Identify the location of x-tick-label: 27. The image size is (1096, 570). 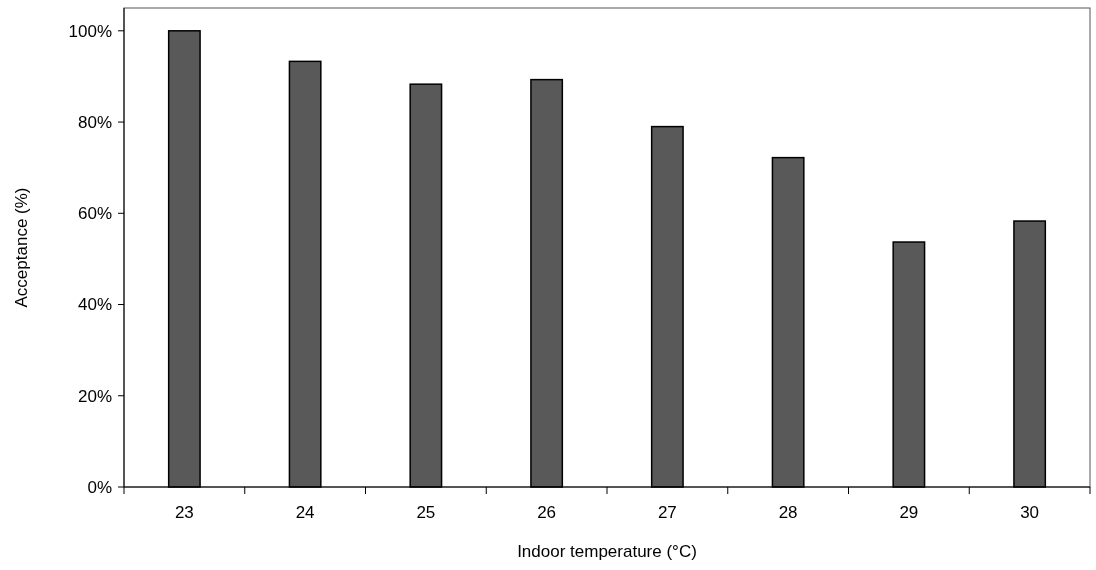
(667, 512).